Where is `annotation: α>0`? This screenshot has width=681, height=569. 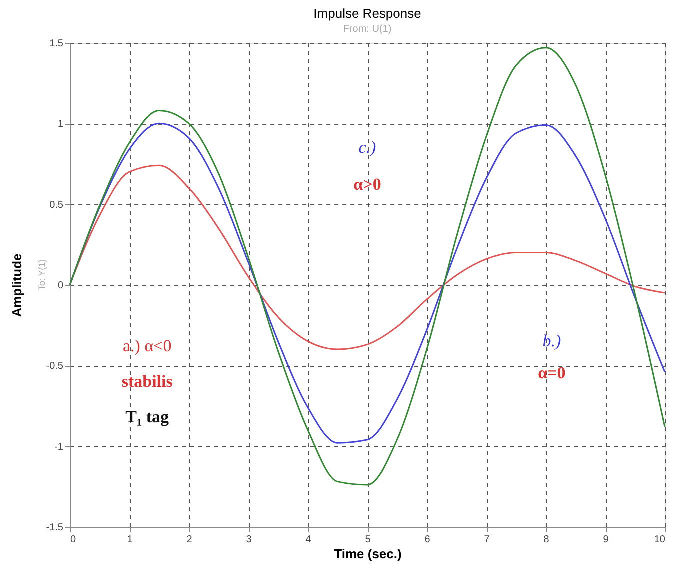
annotation: α>0 is located at coordinates (368, 184).